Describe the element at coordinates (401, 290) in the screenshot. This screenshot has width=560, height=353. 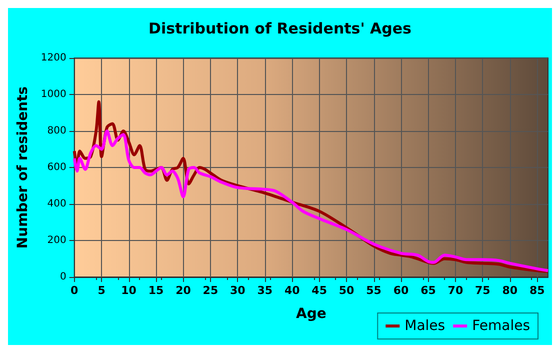
I see `x-tick-label: 60` at that location.